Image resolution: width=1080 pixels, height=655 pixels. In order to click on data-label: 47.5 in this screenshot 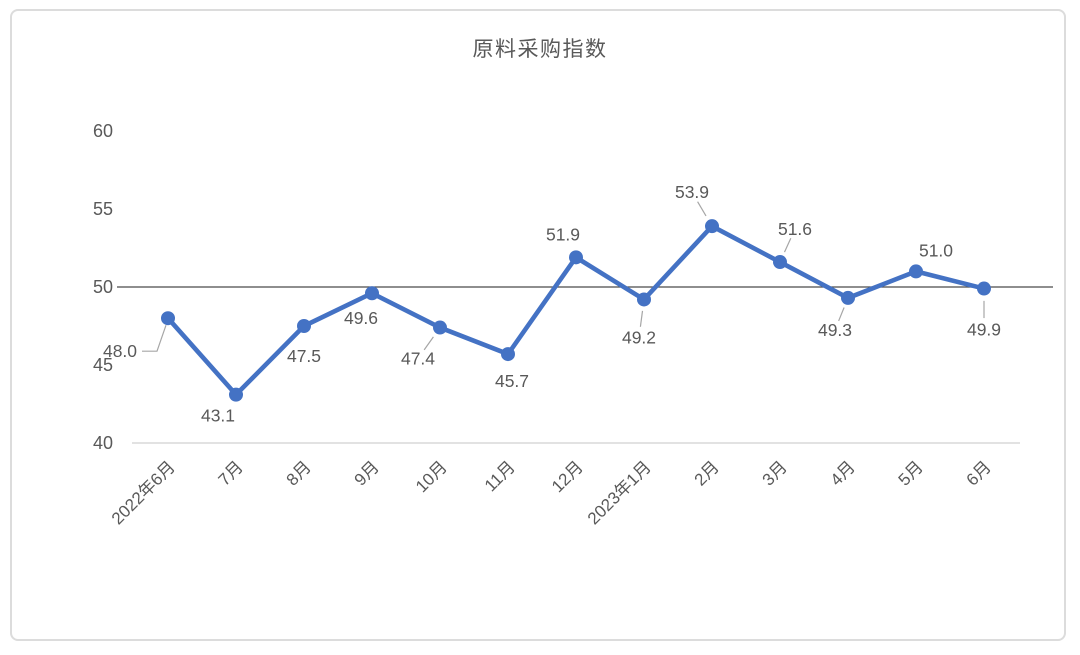, I will do `click(304, 356)`.